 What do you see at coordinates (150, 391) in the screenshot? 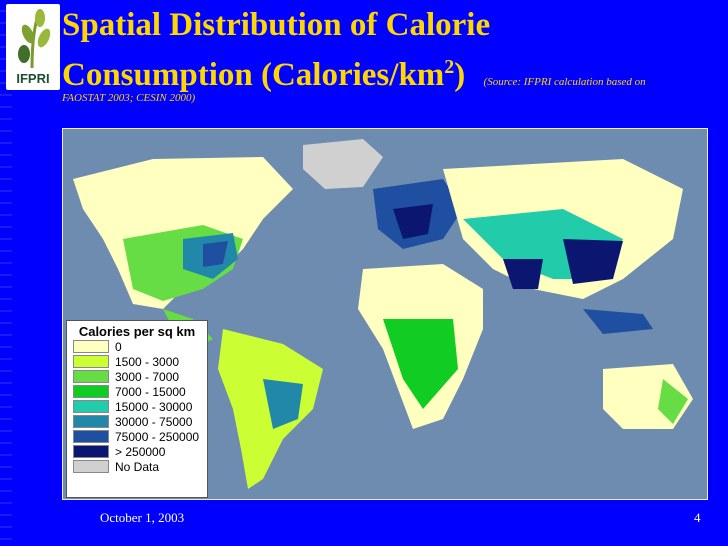
I see `legend-label: 7000 - 15000` at bounding box center [150, 391].